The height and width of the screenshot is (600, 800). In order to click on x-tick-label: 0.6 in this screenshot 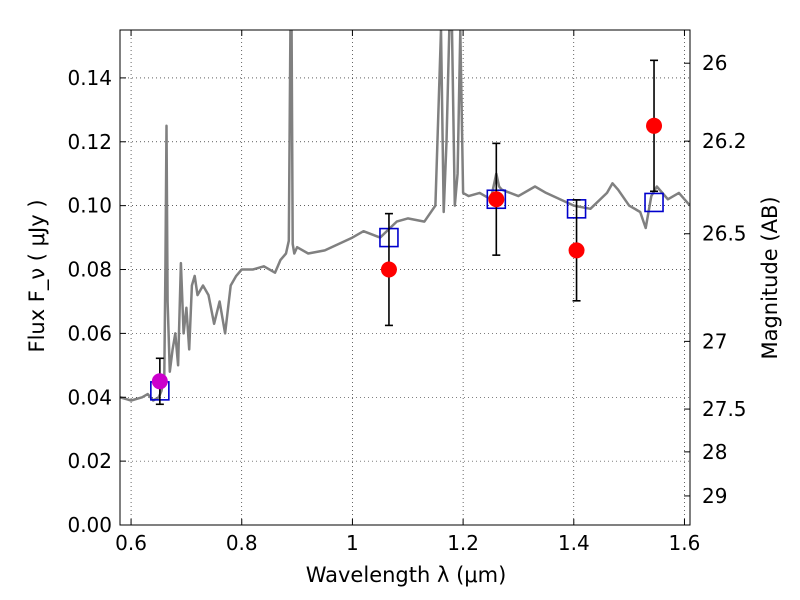, I will do `click(131, 543)`.